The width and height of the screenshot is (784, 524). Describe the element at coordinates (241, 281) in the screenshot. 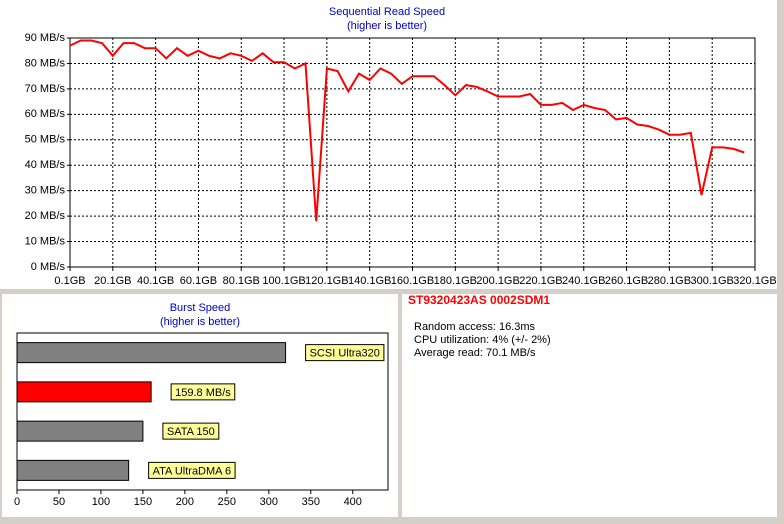

I see `x-tick-label: 80.1GB` at that location.